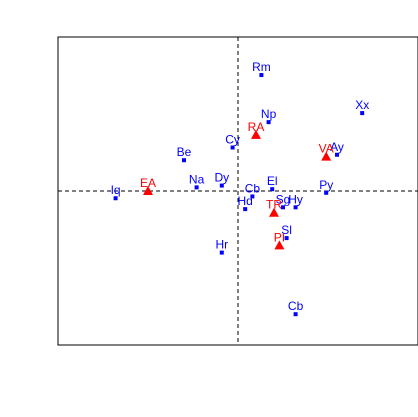 The image size is (418, 417). Describe the element at coordinates (362, 105) in the screenshot. I see `point-label: Xx` at that location.